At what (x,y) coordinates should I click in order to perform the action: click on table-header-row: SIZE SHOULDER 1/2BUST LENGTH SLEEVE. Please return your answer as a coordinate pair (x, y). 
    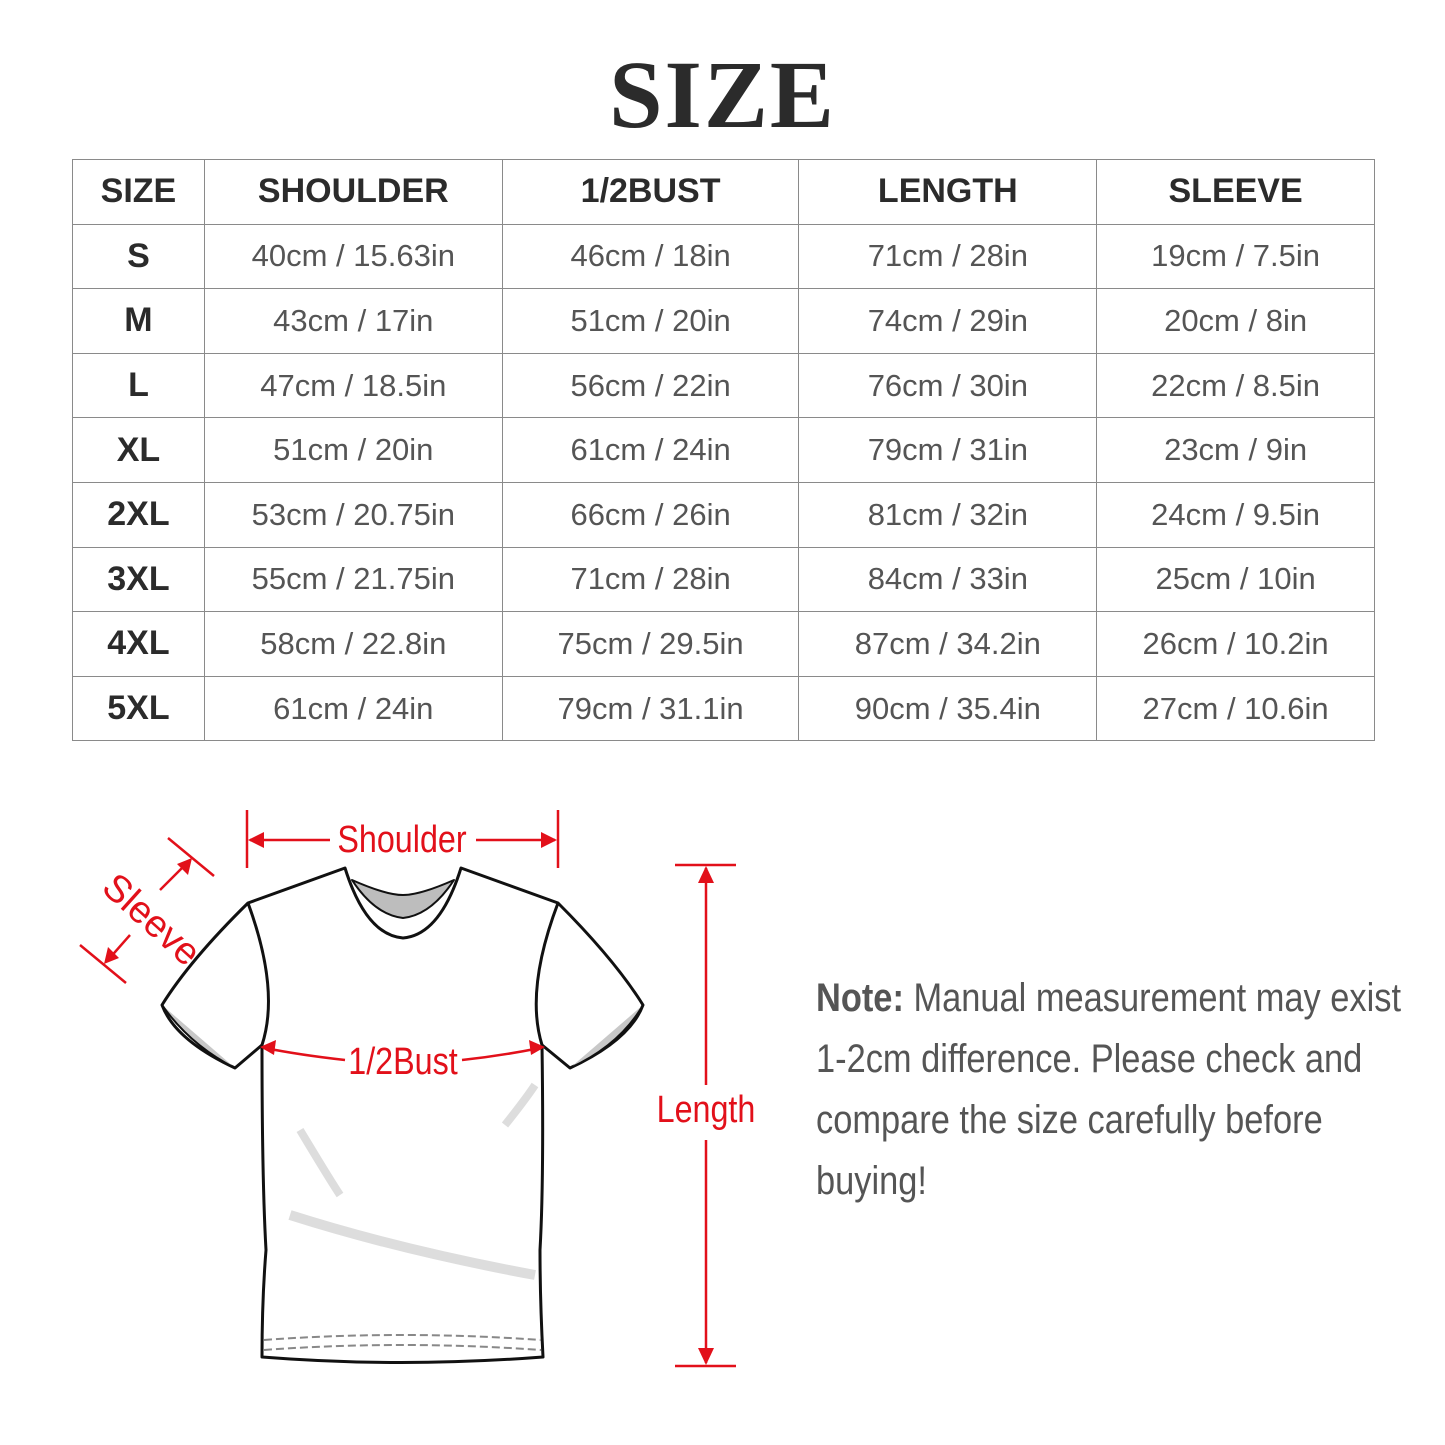
    Looking at the image, I should click on (723, 192).